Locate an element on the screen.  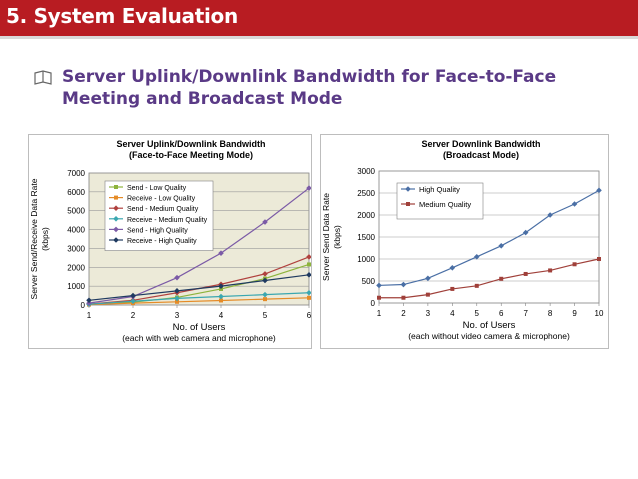
legend-entry: Medium Quality is located at coordinates (445, 204).